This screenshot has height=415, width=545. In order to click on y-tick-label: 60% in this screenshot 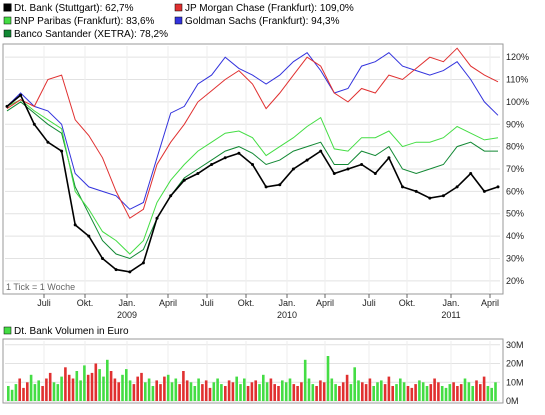, I will do `click(515, 191)`.